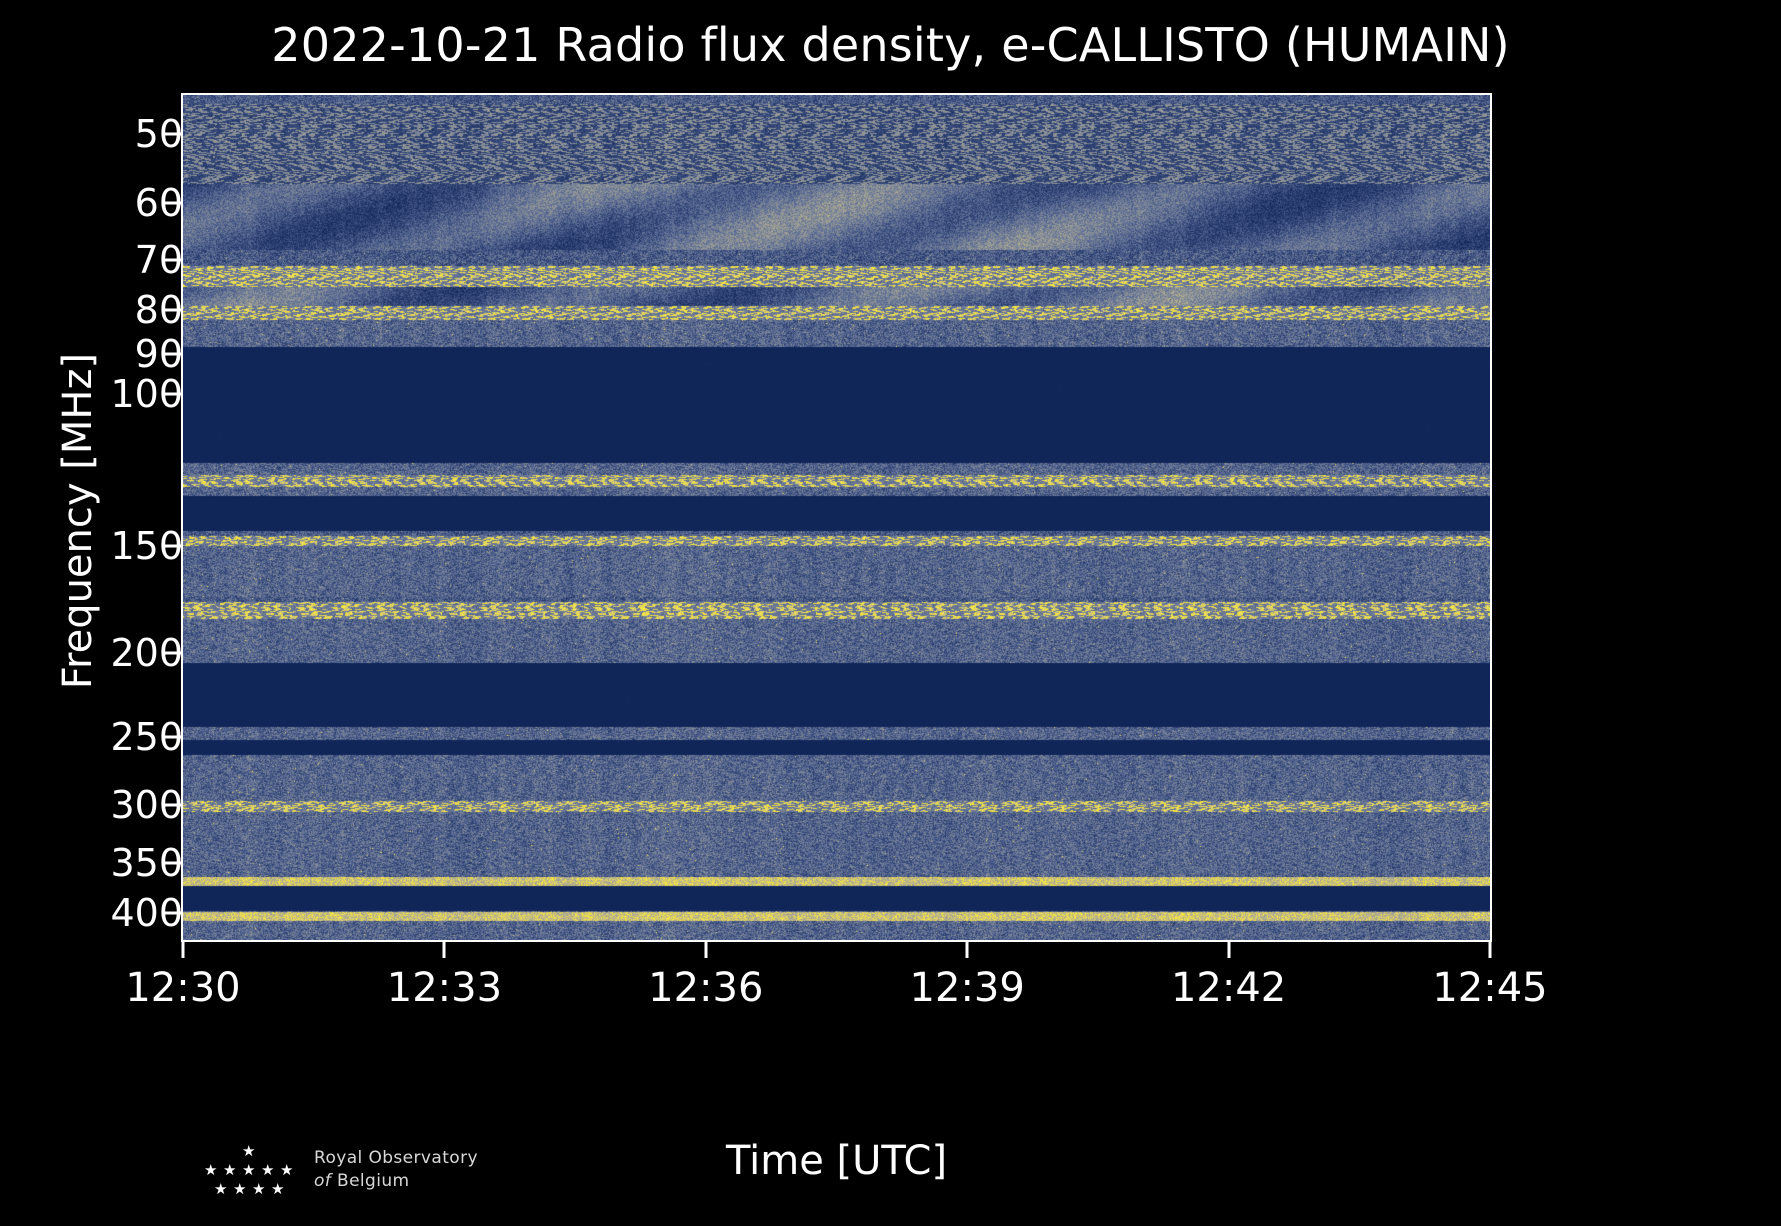 Image resolution: width=1781 pixels, height=1226 pixels. I want to click on y-axis-label: Frequency [MHz], so click(78, 521).